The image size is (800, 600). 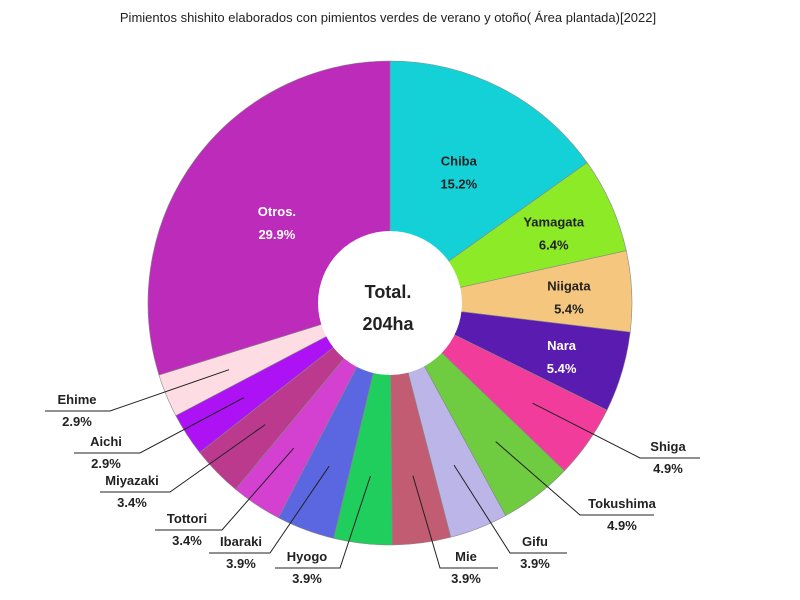 I want to click on center-total-label: Total., so click(x=388, y=292).